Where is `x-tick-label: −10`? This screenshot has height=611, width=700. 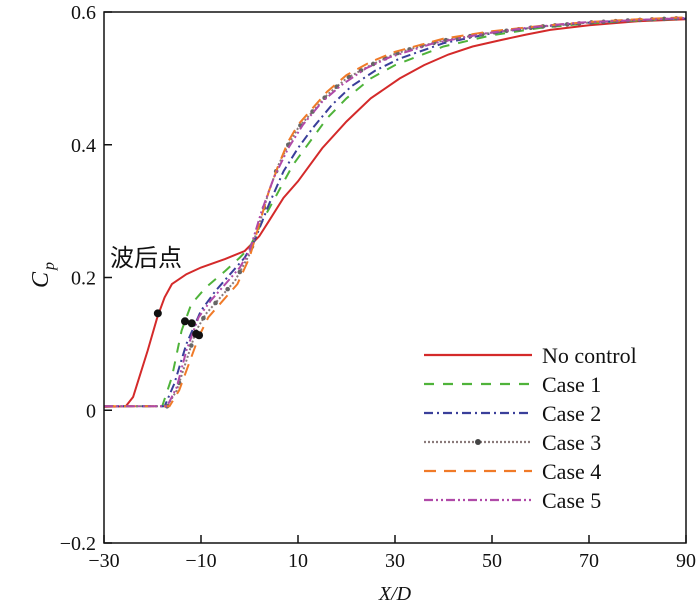
x-tick-label: −10 is located at coordinates (200, 561).